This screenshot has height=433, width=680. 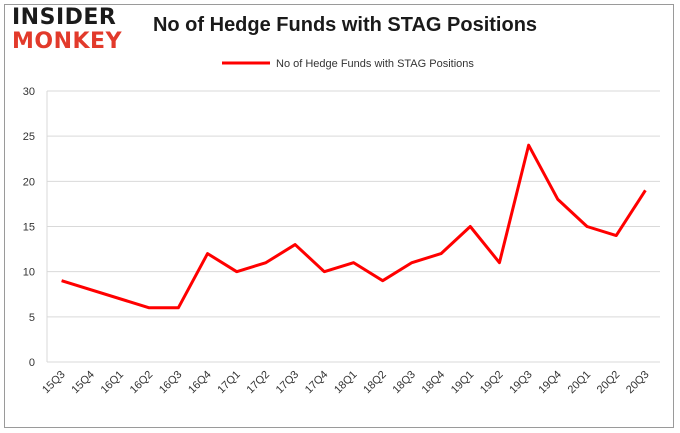 What do you see at coordinates (29, 137) in the screenshot?
I see `y-tick-label: 25` at bounding box center [29, 137].